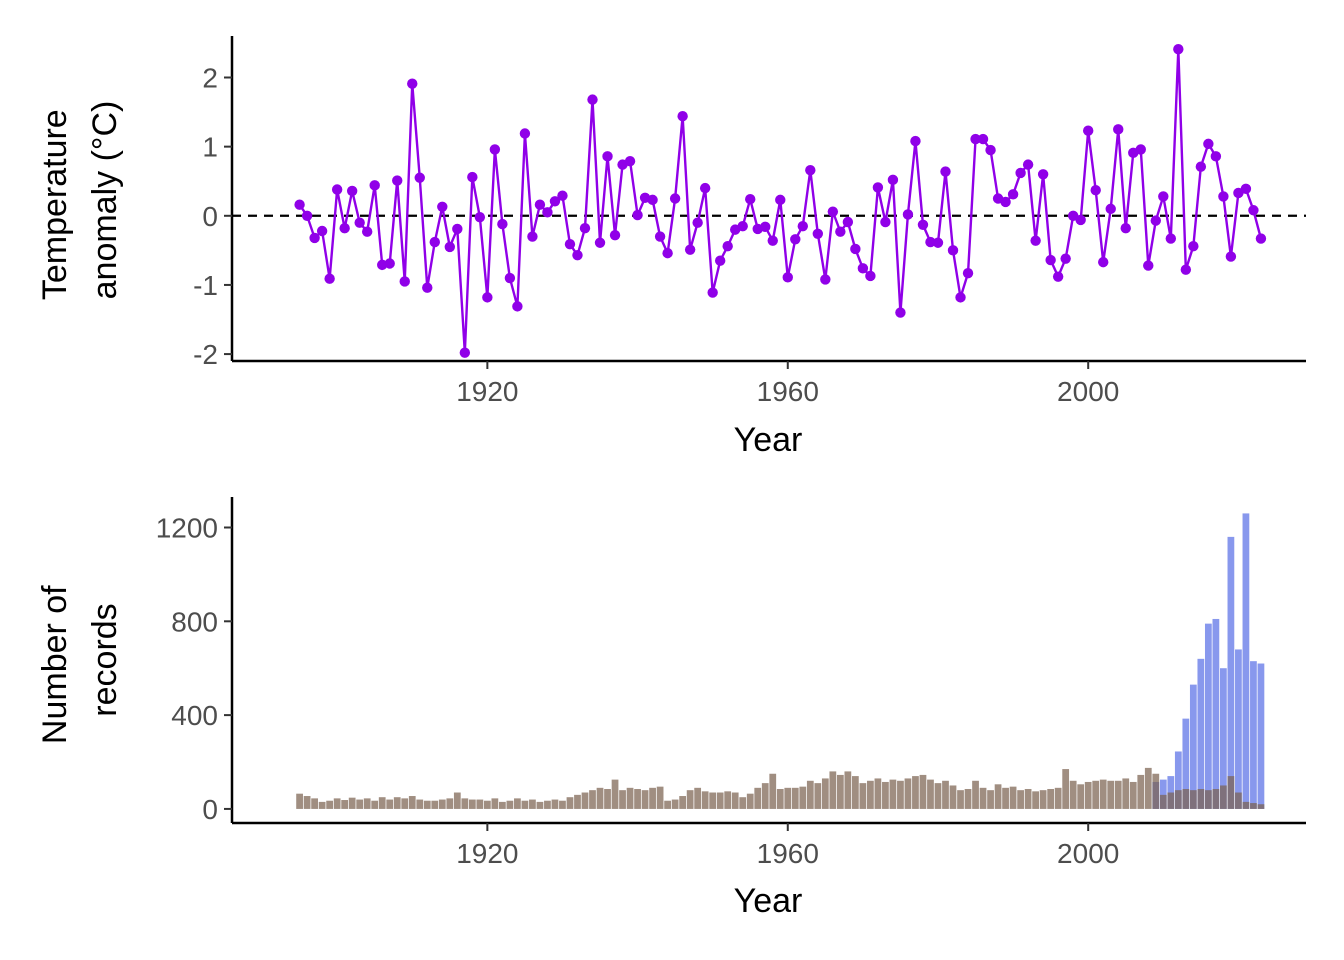 Image resolution: width=1344 pixels, height=960 pixels. Describe the element at coordinates (1088, 391) in the screenshot. I see `x-tick-label: 2000` at that location.